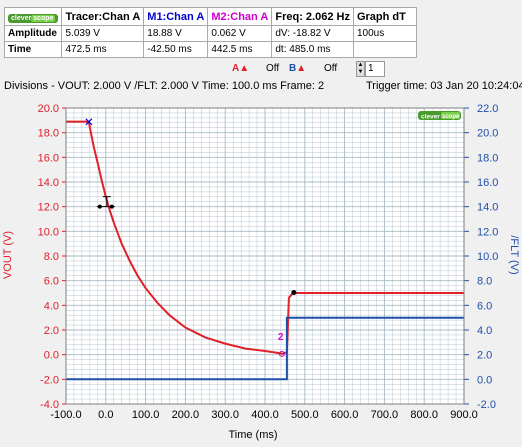 This screenshot has width=522, height=447. Describe the element at coordinates (345, 415) in the screenshot. I see `x-tick-label: 600.0` at that location.